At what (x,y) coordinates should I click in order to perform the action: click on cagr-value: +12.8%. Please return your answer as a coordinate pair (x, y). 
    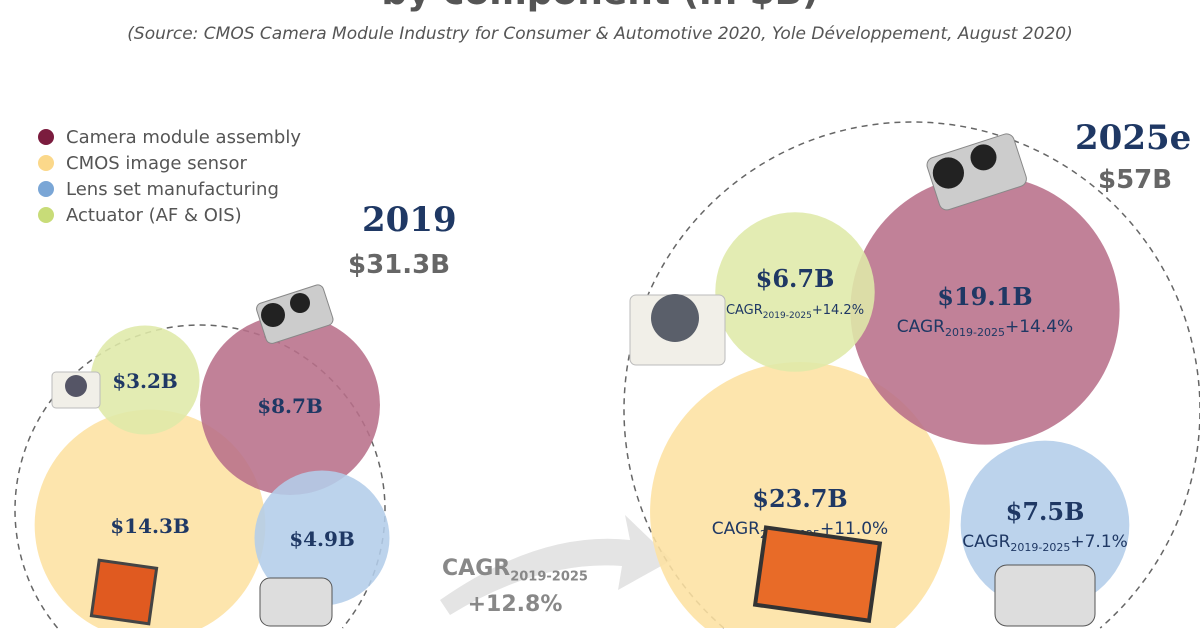
    Looking at the image, I should click on (515, 605).